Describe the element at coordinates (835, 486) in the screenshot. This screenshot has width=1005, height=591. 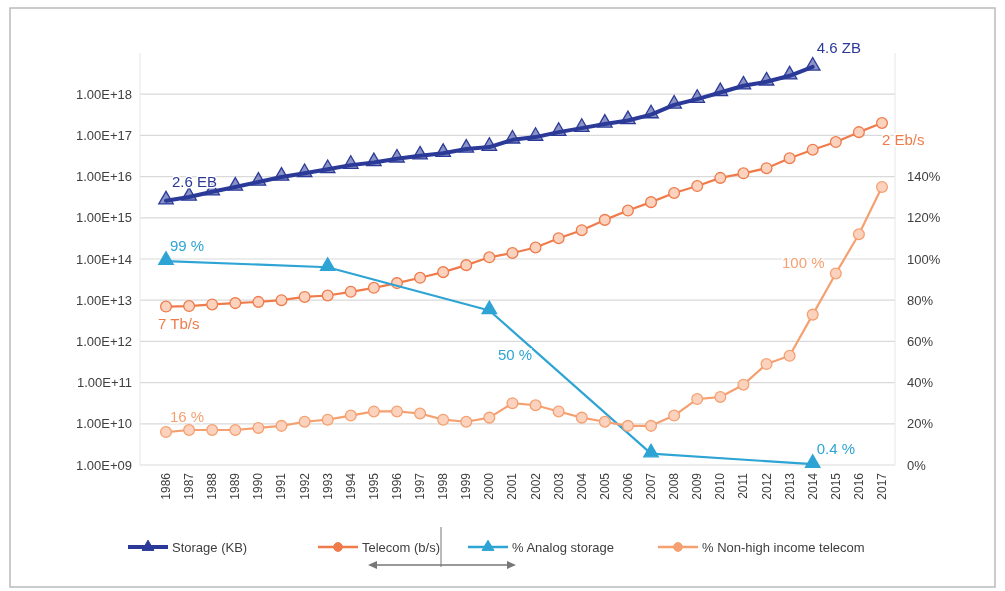
I see `x-tick-label: 2015` at that location.